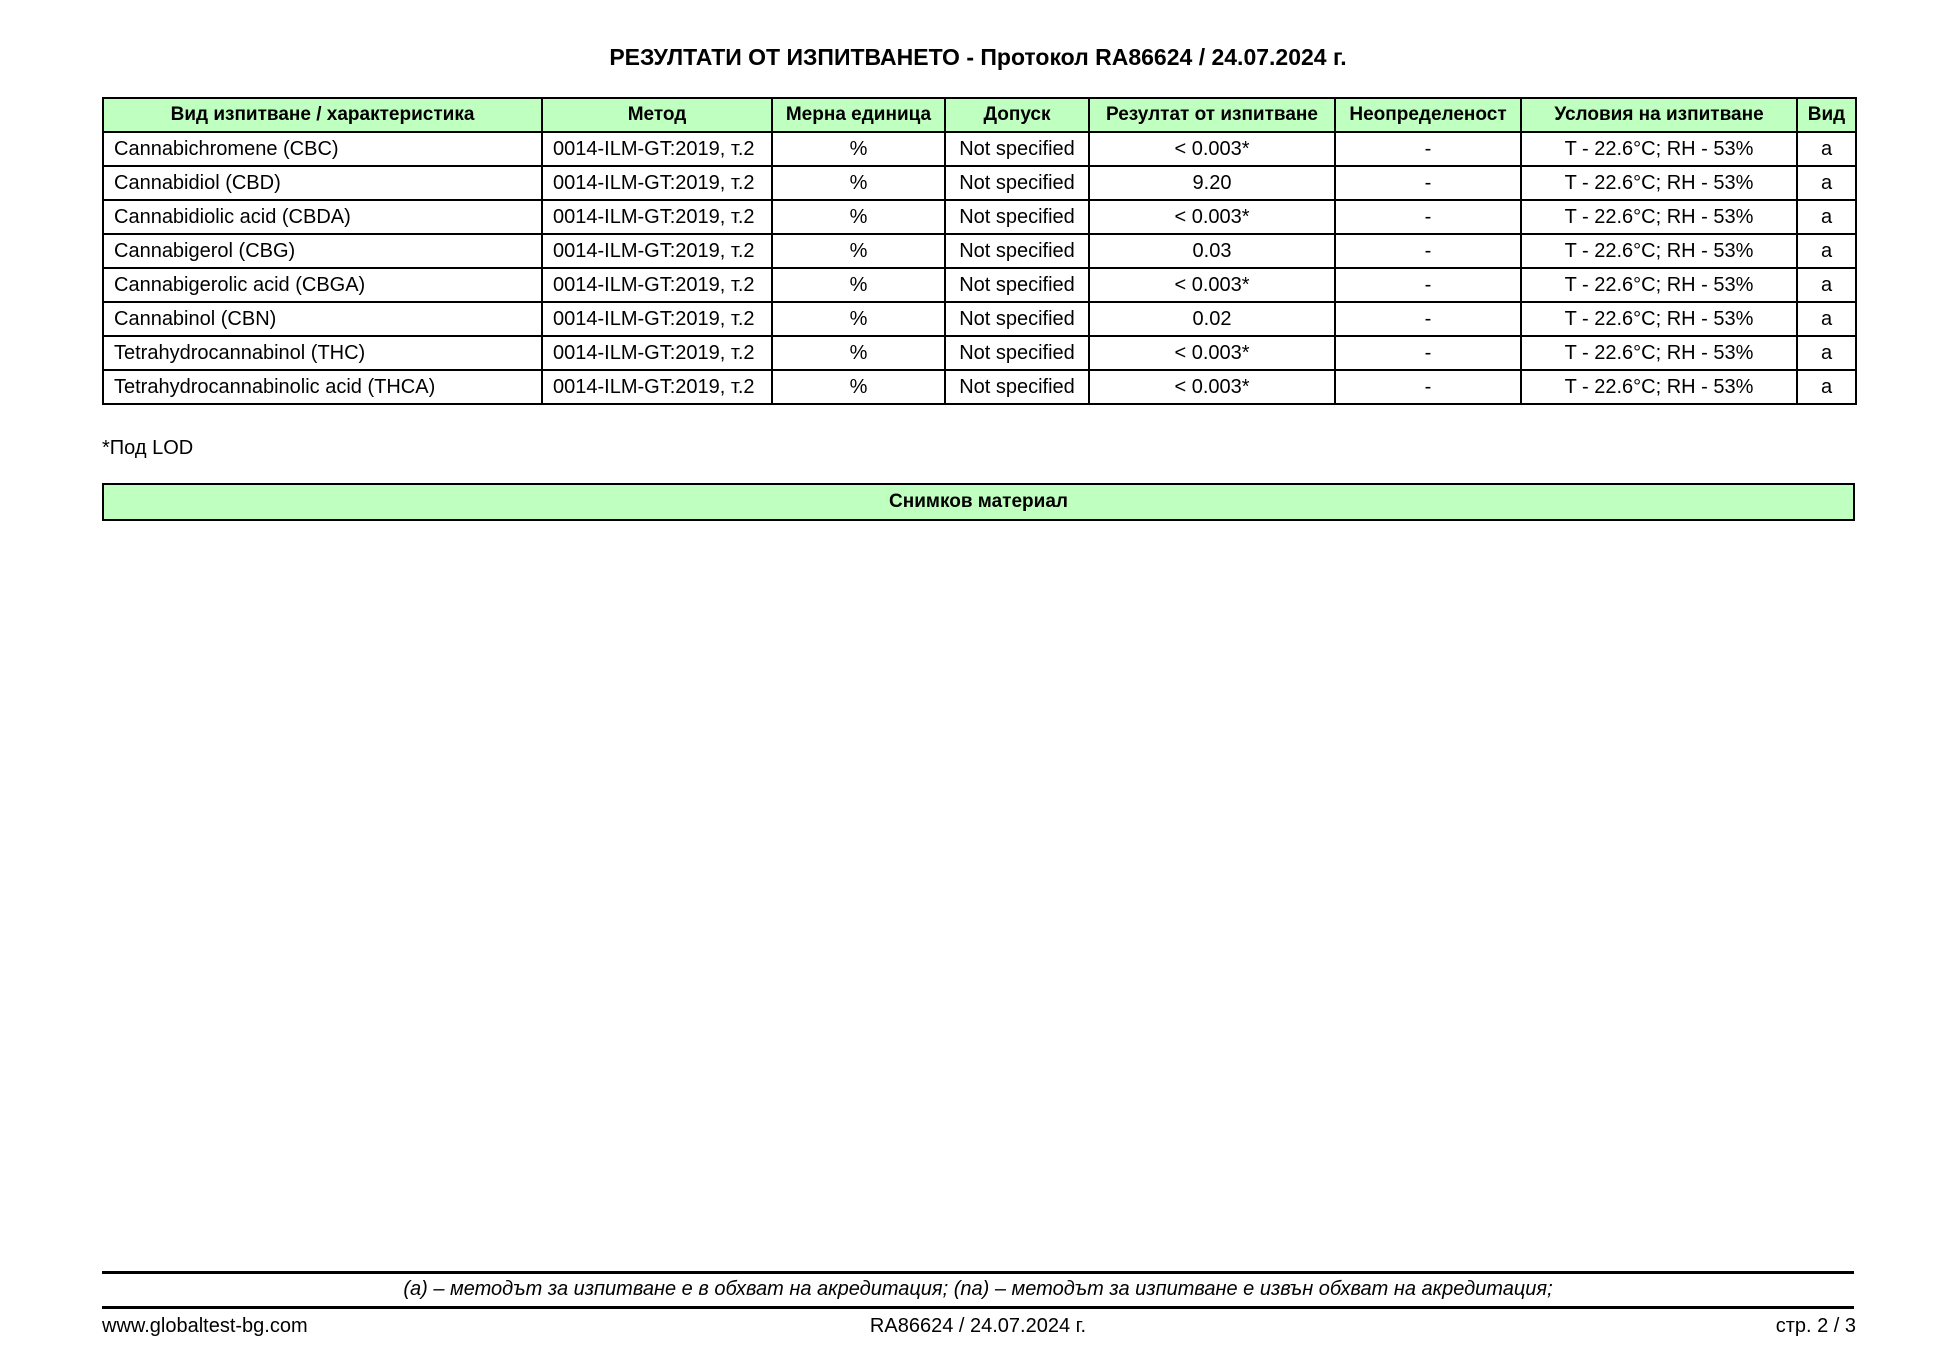  Describe the element at coordinates (322, 319) in the screenshot. I see `table-cell: Cannabinol (CBN)` at that location.